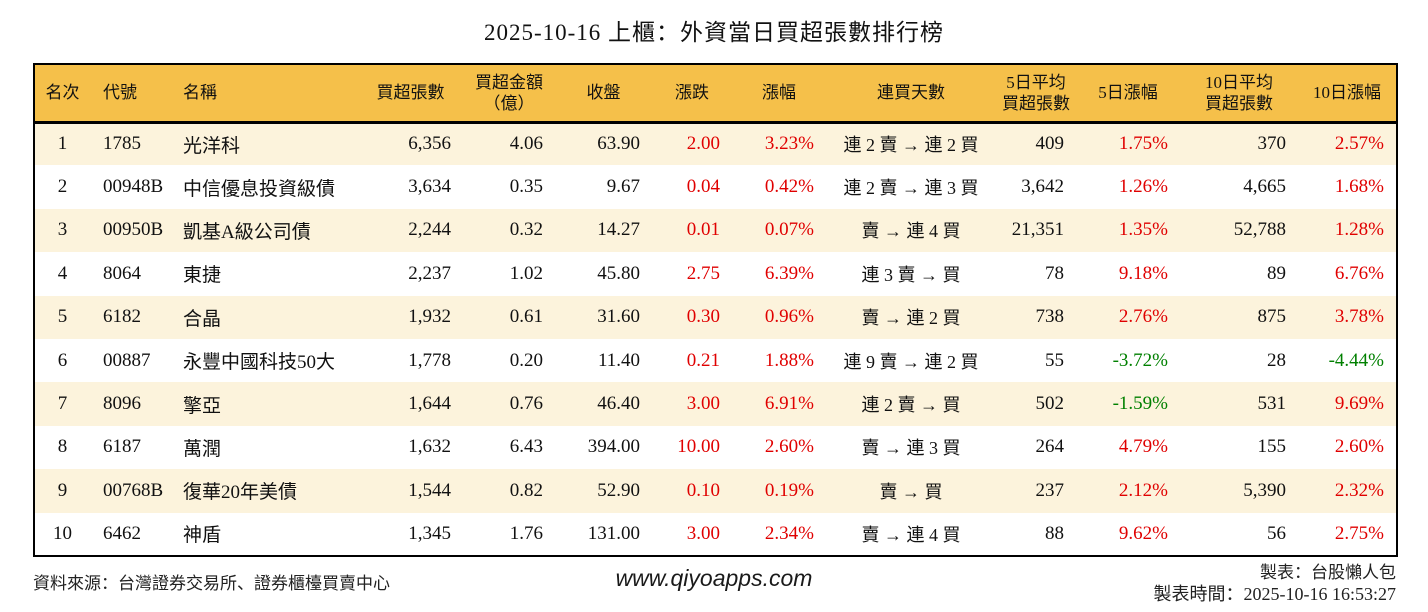 This screenshot has height=612, width=1428. I want to click on cell-change: 0.04, so click(703, 187).